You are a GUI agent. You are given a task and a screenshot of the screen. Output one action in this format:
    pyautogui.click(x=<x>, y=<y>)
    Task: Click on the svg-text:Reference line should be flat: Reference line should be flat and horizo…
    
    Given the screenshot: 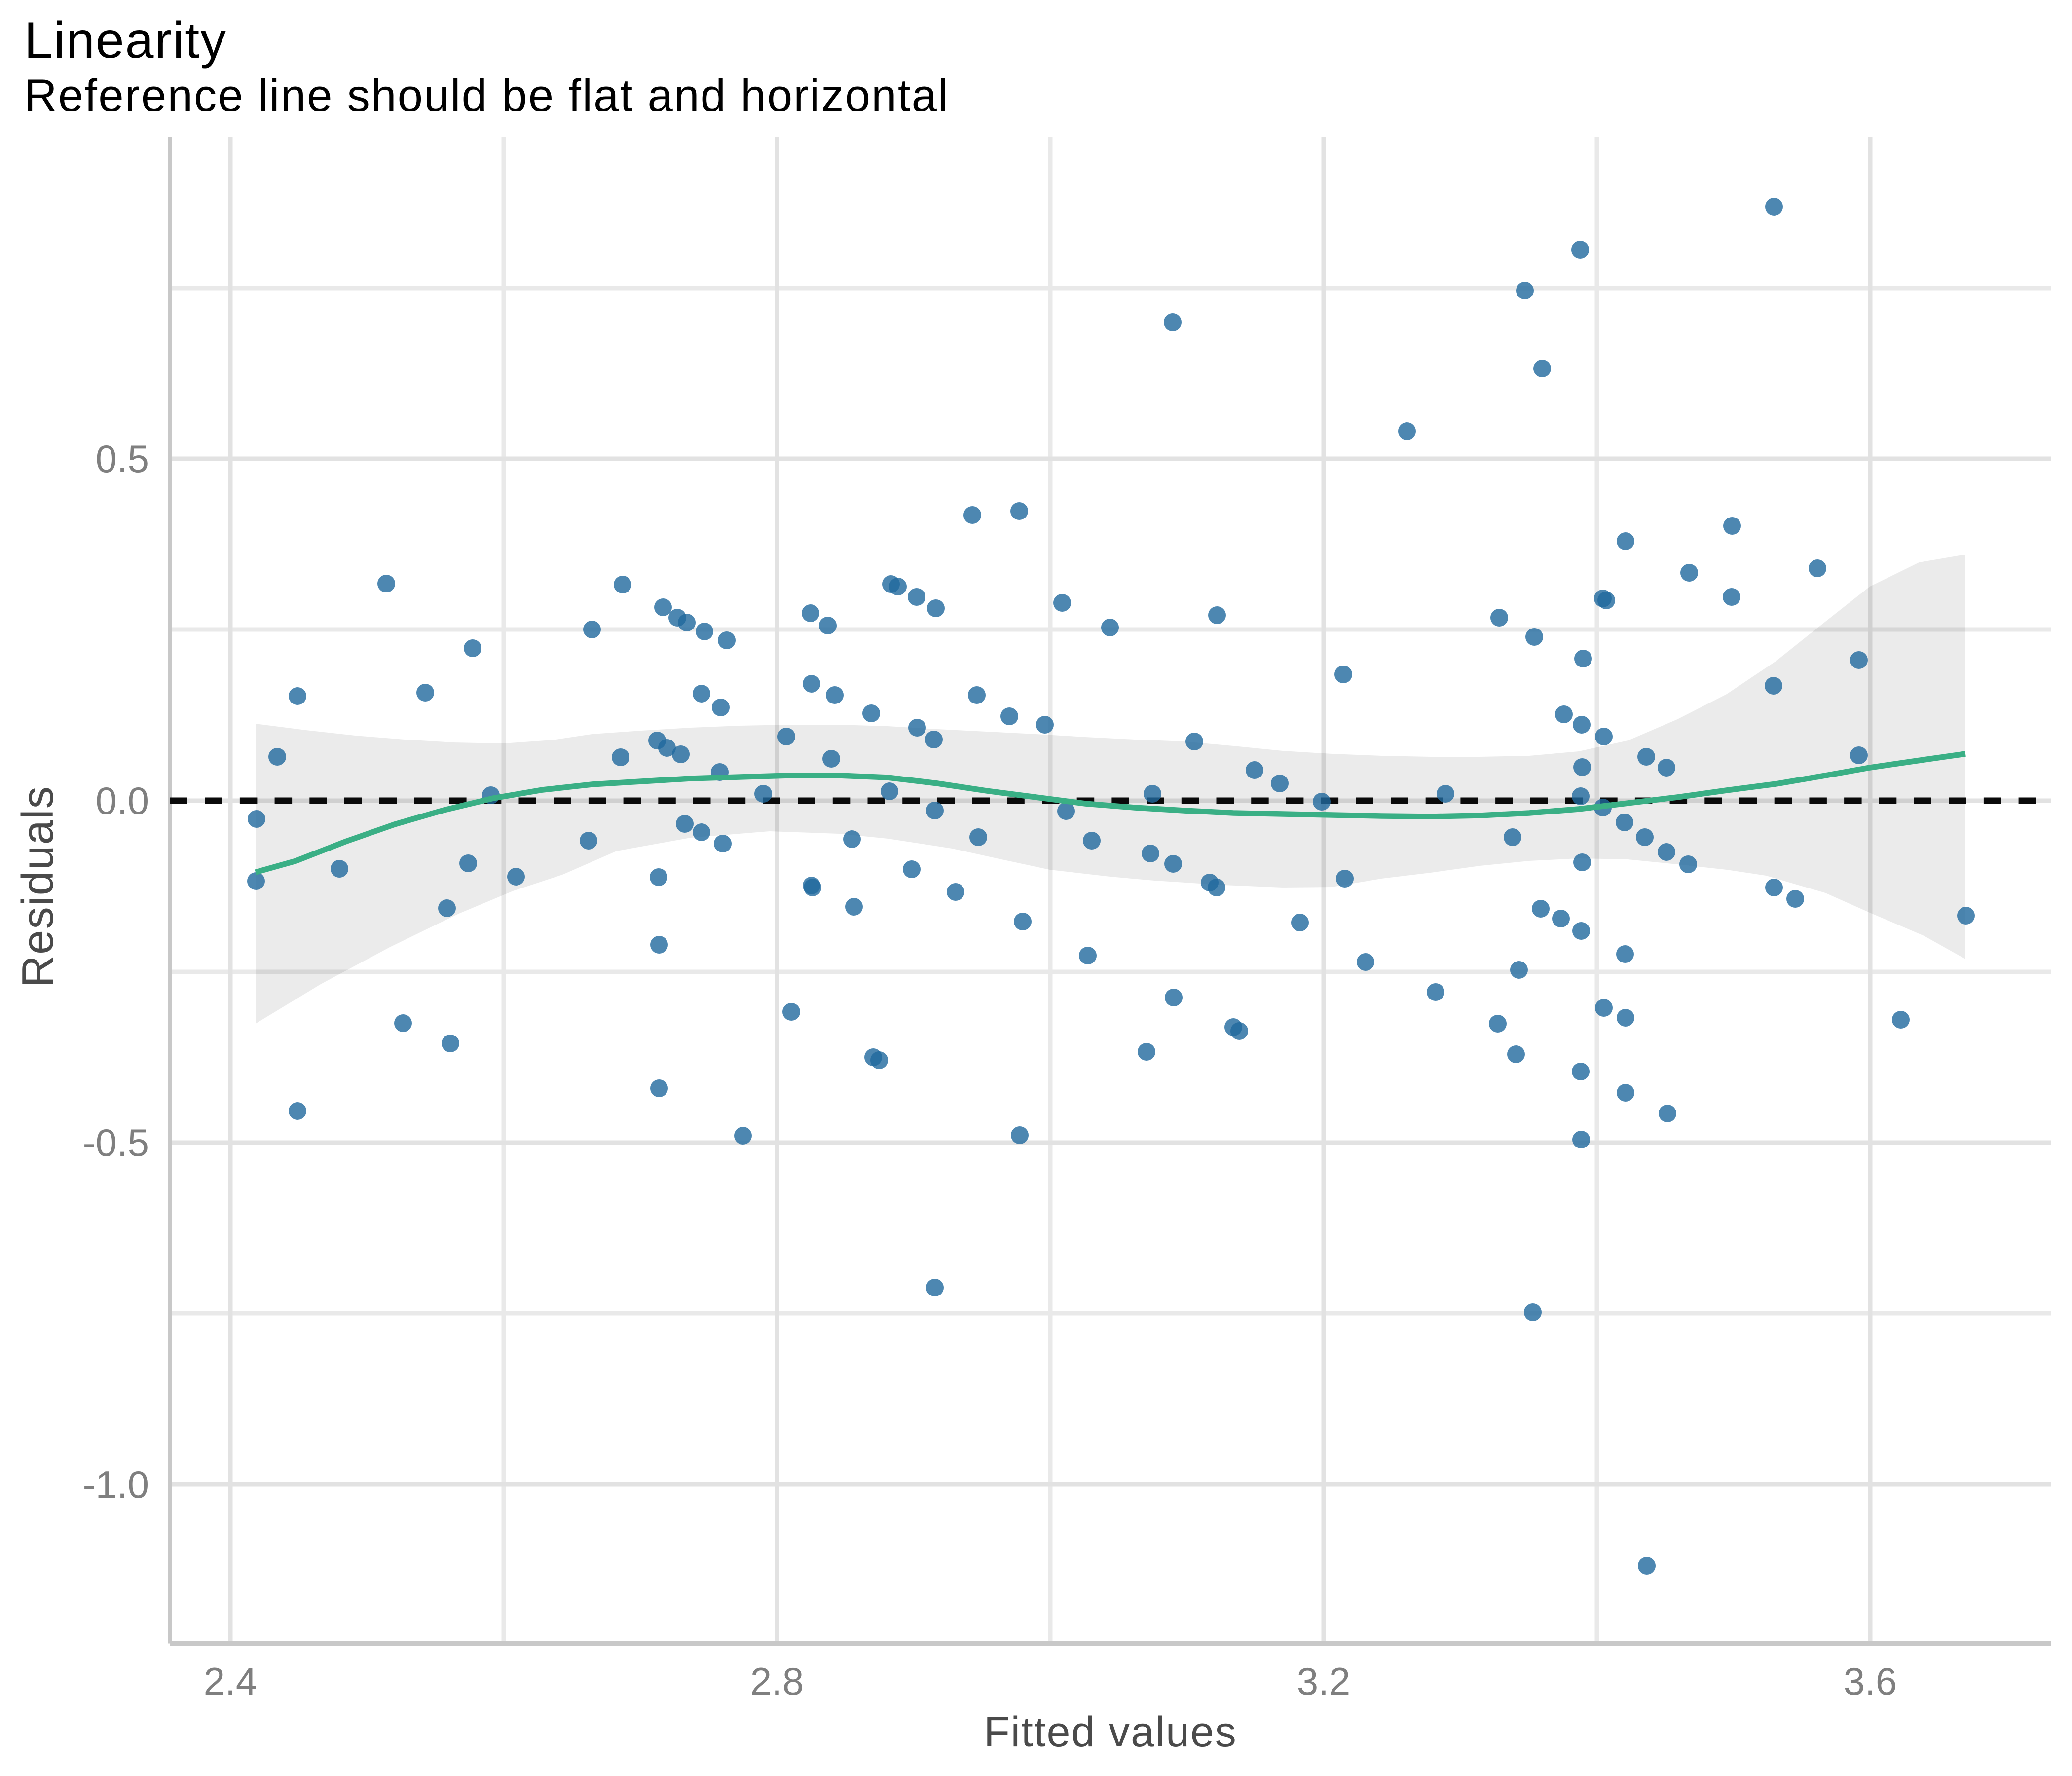 What is the action you would take?
    pyautogui.click(x=487, y=96)
    